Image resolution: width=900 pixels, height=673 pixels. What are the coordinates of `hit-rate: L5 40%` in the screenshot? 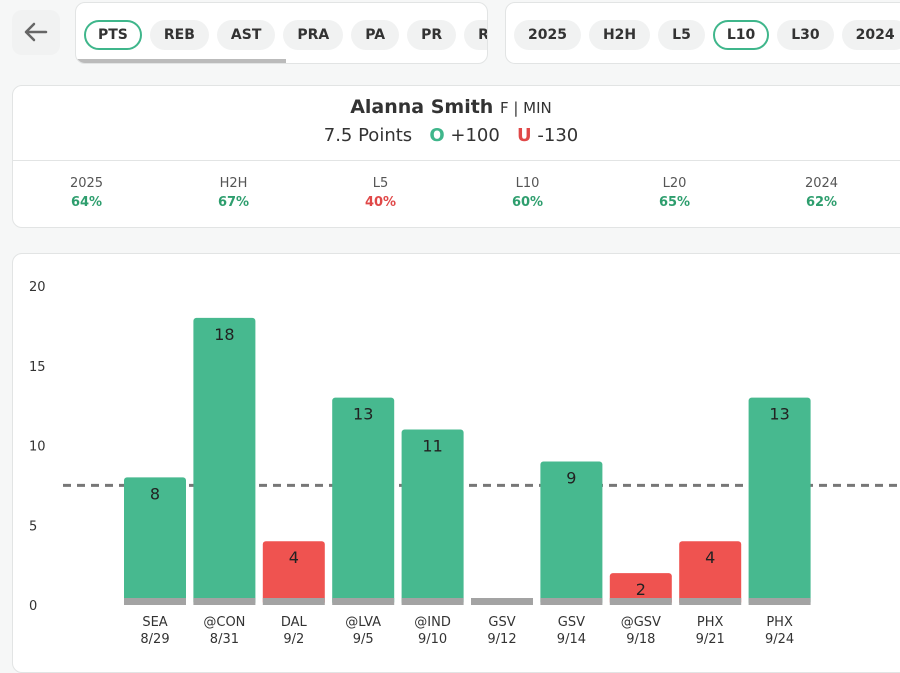 It's located at (380, 193).